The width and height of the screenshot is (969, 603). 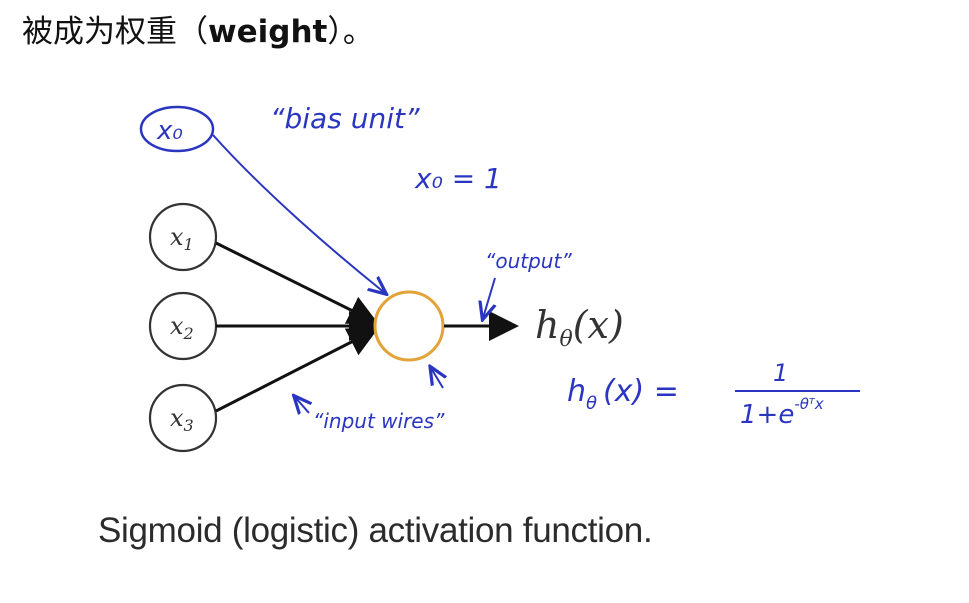 I want to click on input-label-1: x1, so click(x=182, y=238).